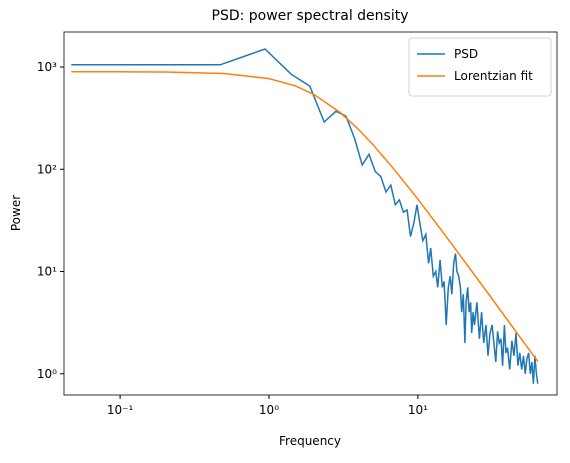 The image size is (570, 463). What do you see at coordinates (310, 16) in the screenshot?
I see `chart-title: PSD: power spectral density` at bounding box center [310, 16].